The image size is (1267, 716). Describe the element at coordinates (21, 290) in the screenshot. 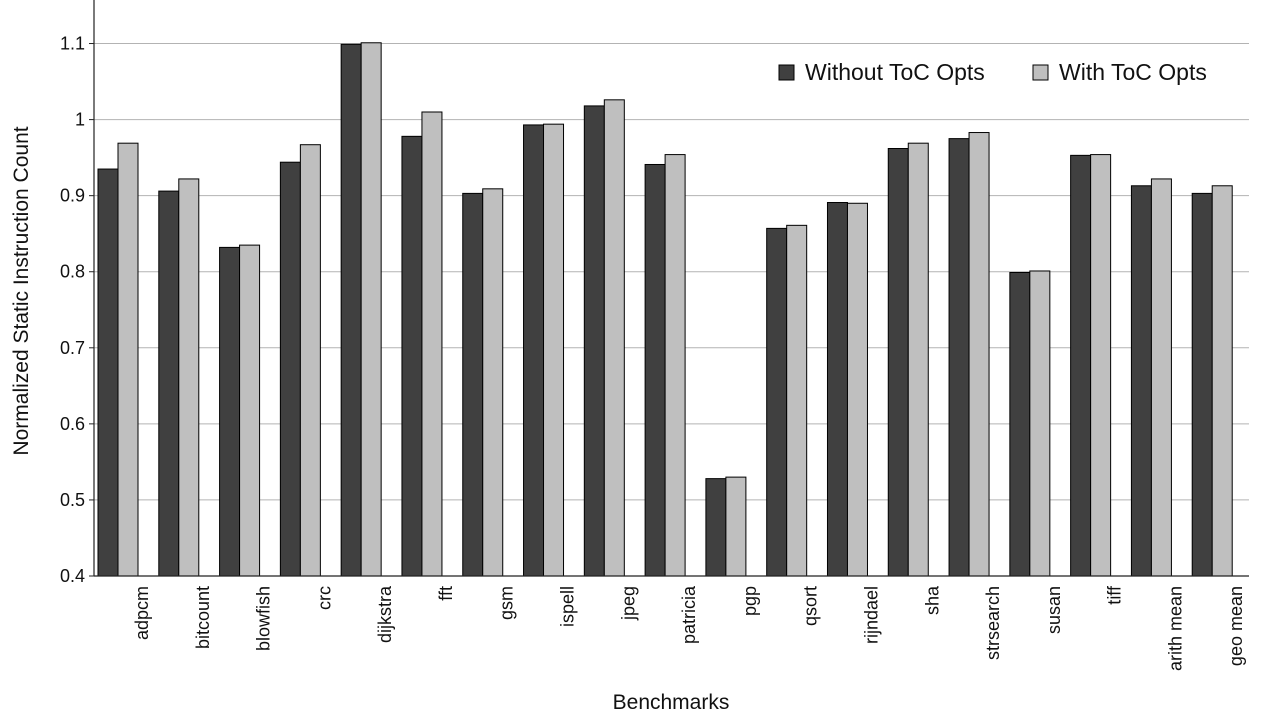

I see `y-axis-title: Normalized Static Instruction Count` at that location.